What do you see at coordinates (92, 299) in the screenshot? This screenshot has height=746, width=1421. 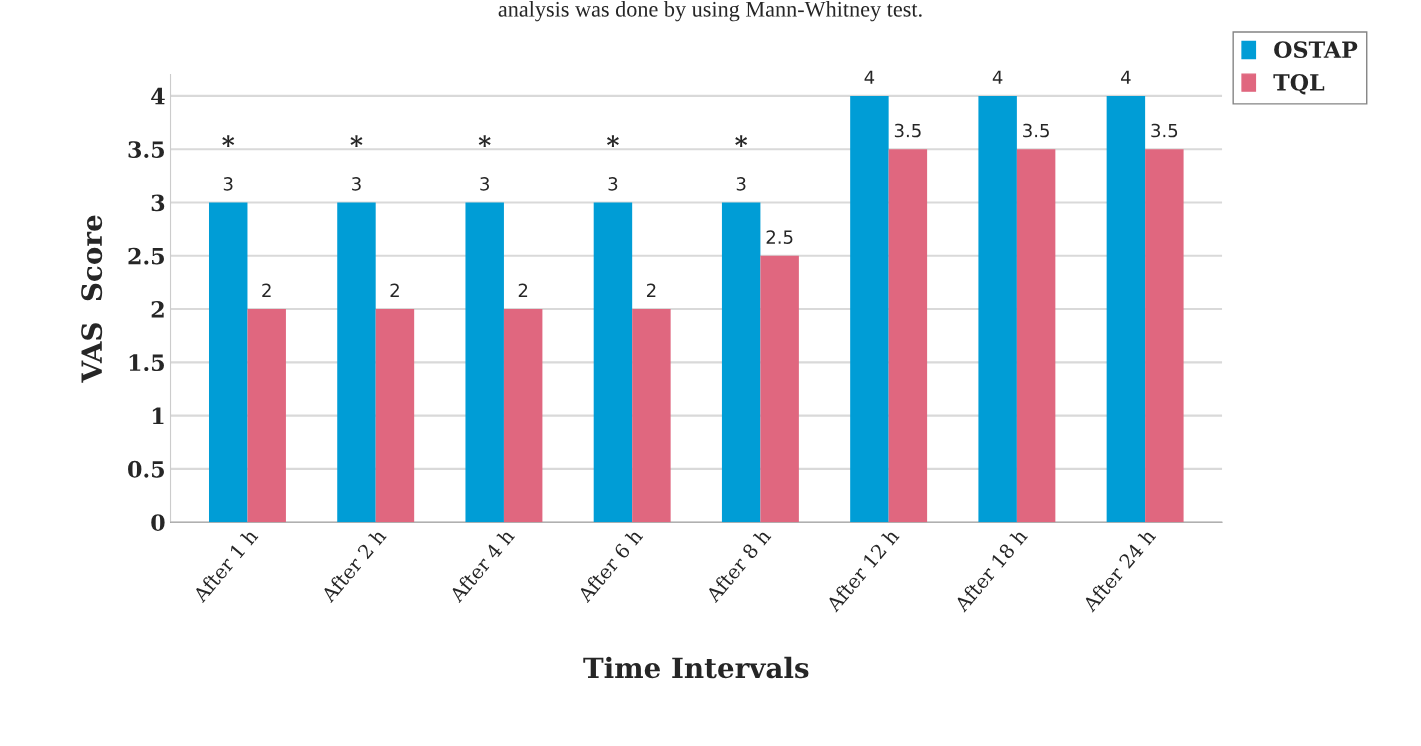 I see `y-axis-title: VAS Score` at bounding box center [92, 299].